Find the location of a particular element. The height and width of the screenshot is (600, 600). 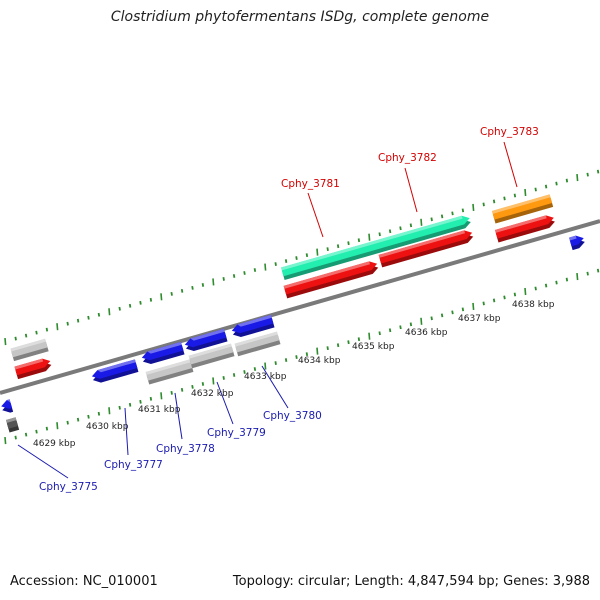

gene-cphy-3777-shape is located at coordinates (115, 371).